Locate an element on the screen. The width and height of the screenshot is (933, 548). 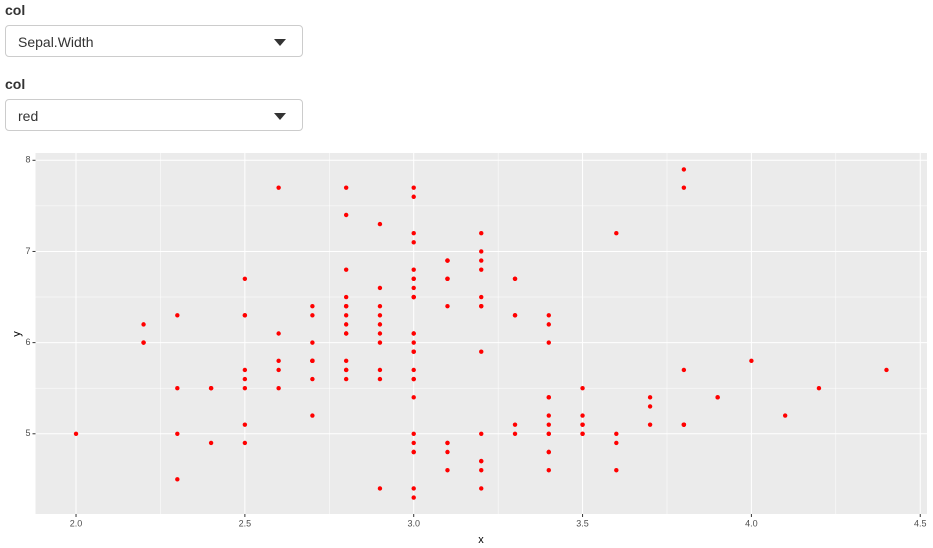
dropdown-value: Sepal.Width is located at coordinates (56, 42).